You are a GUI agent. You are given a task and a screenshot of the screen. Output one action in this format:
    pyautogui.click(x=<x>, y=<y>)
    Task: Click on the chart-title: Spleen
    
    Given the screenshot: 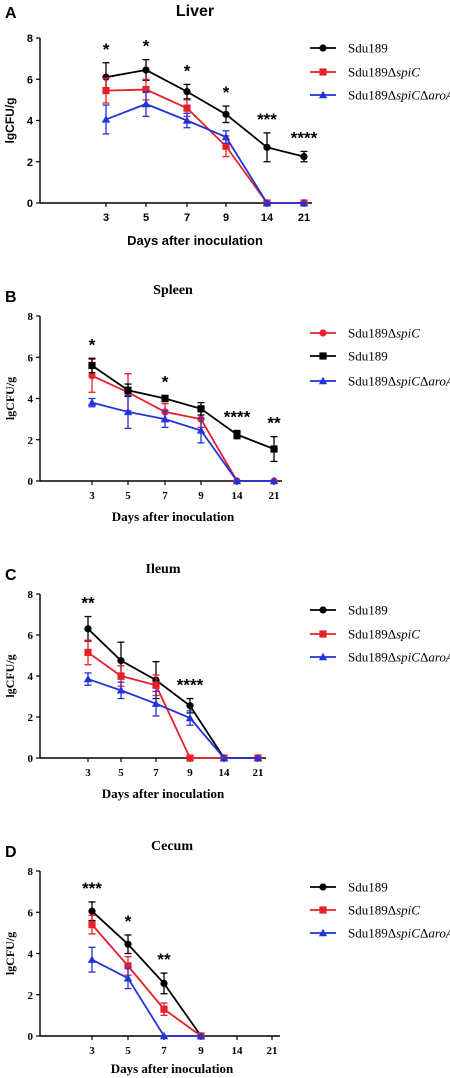 What is the action you would take?
    pyautogui.click(x=173, y=290)
    